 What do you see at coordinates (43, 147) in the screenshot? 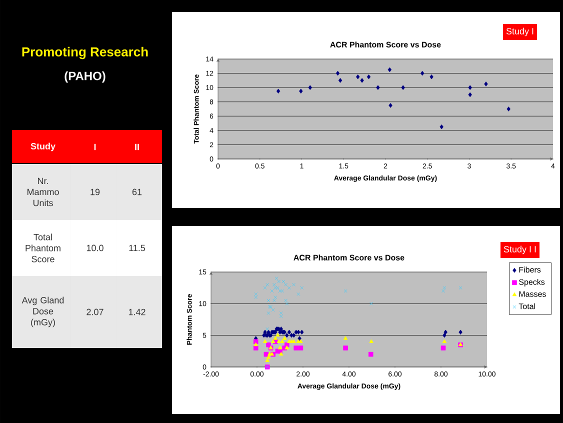
I see `legend-title: Study` at bounding box center [43, 147].